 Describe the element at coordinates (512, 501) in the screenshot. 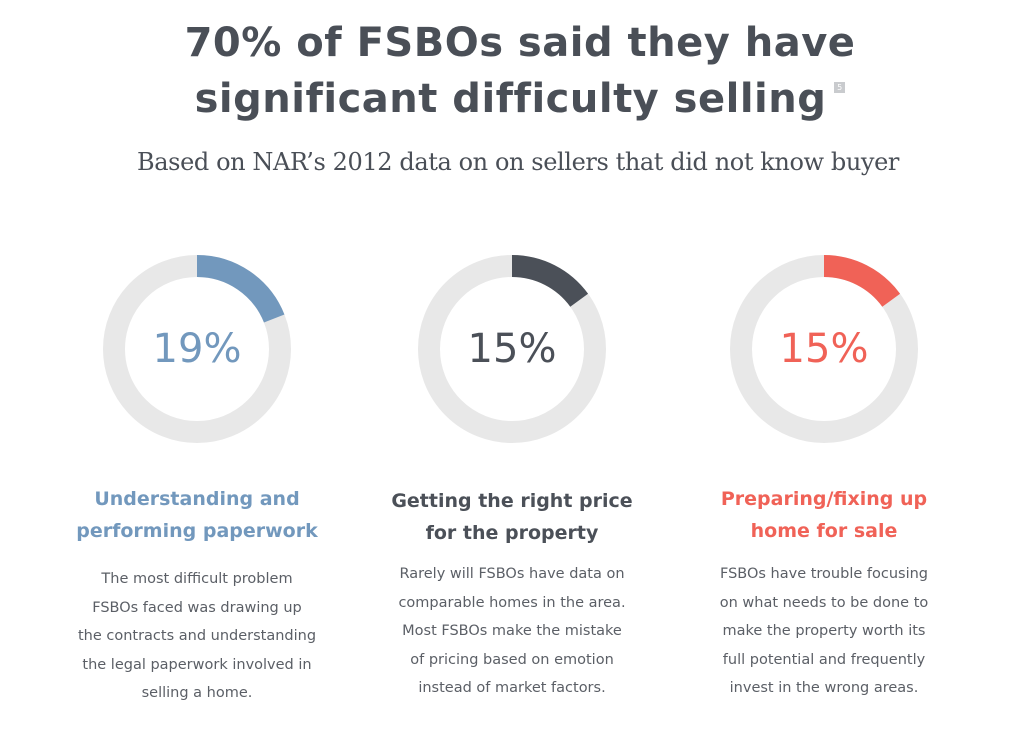

I see `stat-heading-line: Getting the right price` at that location.